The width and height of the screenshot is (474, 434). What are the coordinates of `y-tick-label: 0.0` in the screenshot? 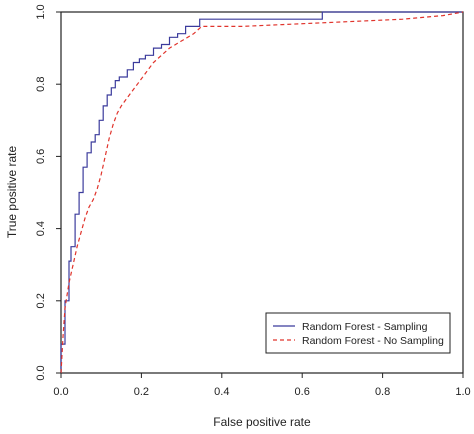 It's located at (41, 372).